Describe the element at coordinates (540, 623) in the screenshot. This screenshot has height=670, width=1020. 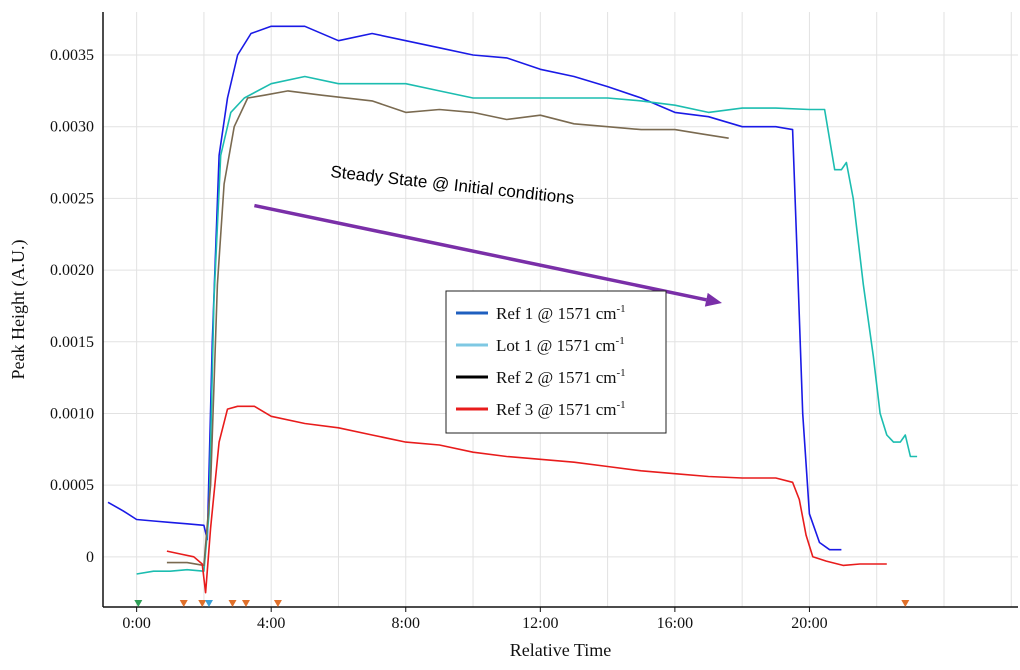
I see `x-tick-label: 12:00` at that location.